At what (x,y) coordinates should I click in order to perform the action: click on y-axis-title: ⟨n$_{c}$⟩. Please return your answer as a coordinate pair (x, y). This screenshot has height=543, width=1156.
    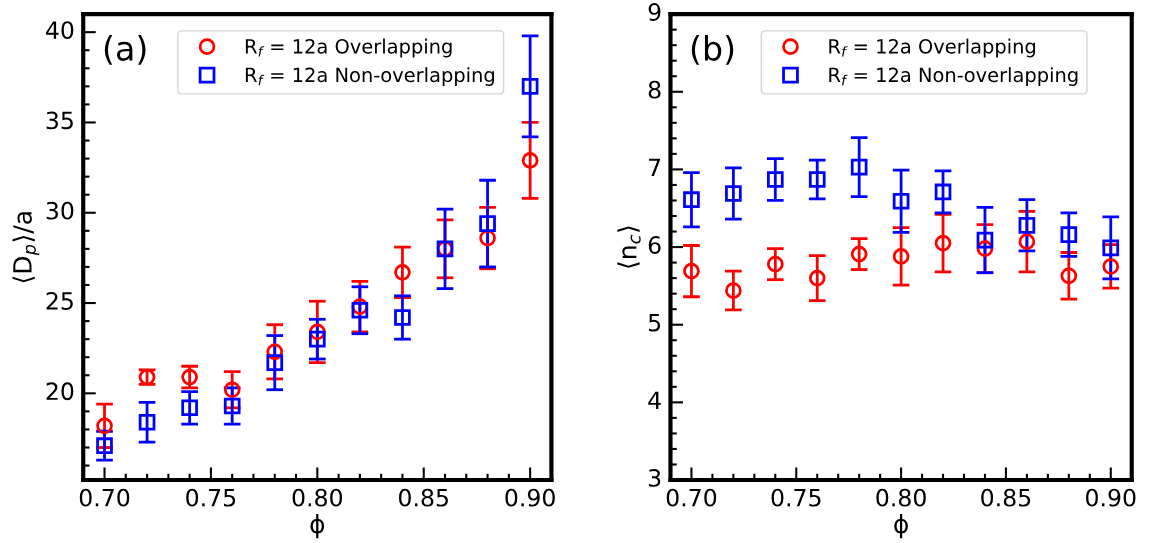
    Looking at the image, I should click on (629, 247).